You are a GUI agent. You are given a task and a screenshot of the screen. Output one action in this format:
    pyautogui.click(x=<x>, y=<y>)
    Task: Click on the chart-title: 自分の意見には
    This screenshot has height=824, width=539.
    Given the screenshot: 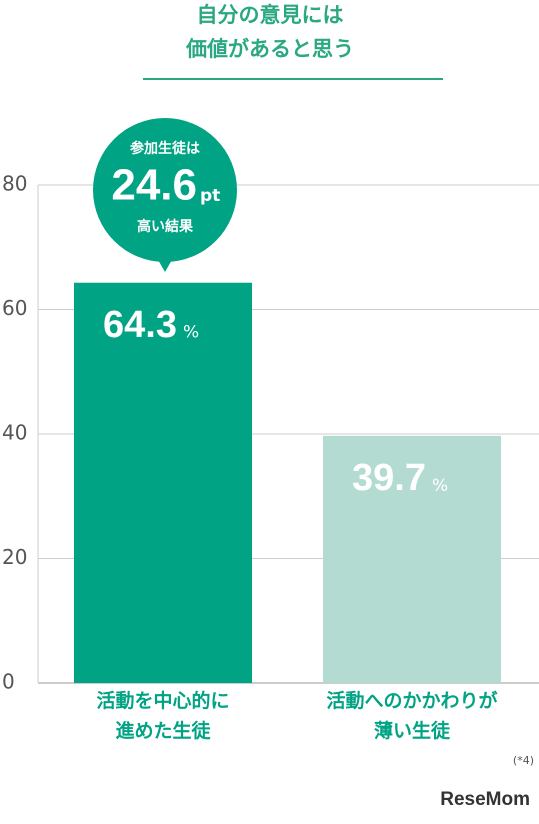 What is the action you would take?
    pyautogui.click(x=270, y=15)
    